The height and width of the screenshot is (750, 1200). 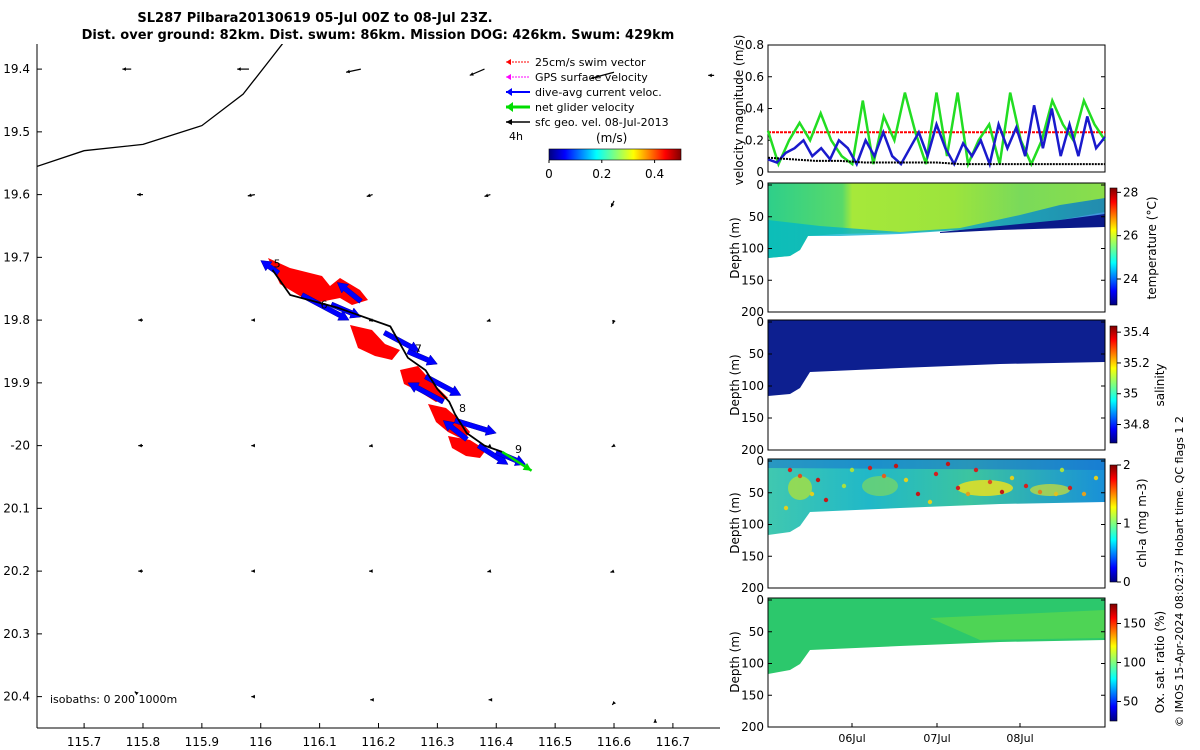 I want to click on temperature-cbar-label: temperature (°C), so click(x=1152, y=248).